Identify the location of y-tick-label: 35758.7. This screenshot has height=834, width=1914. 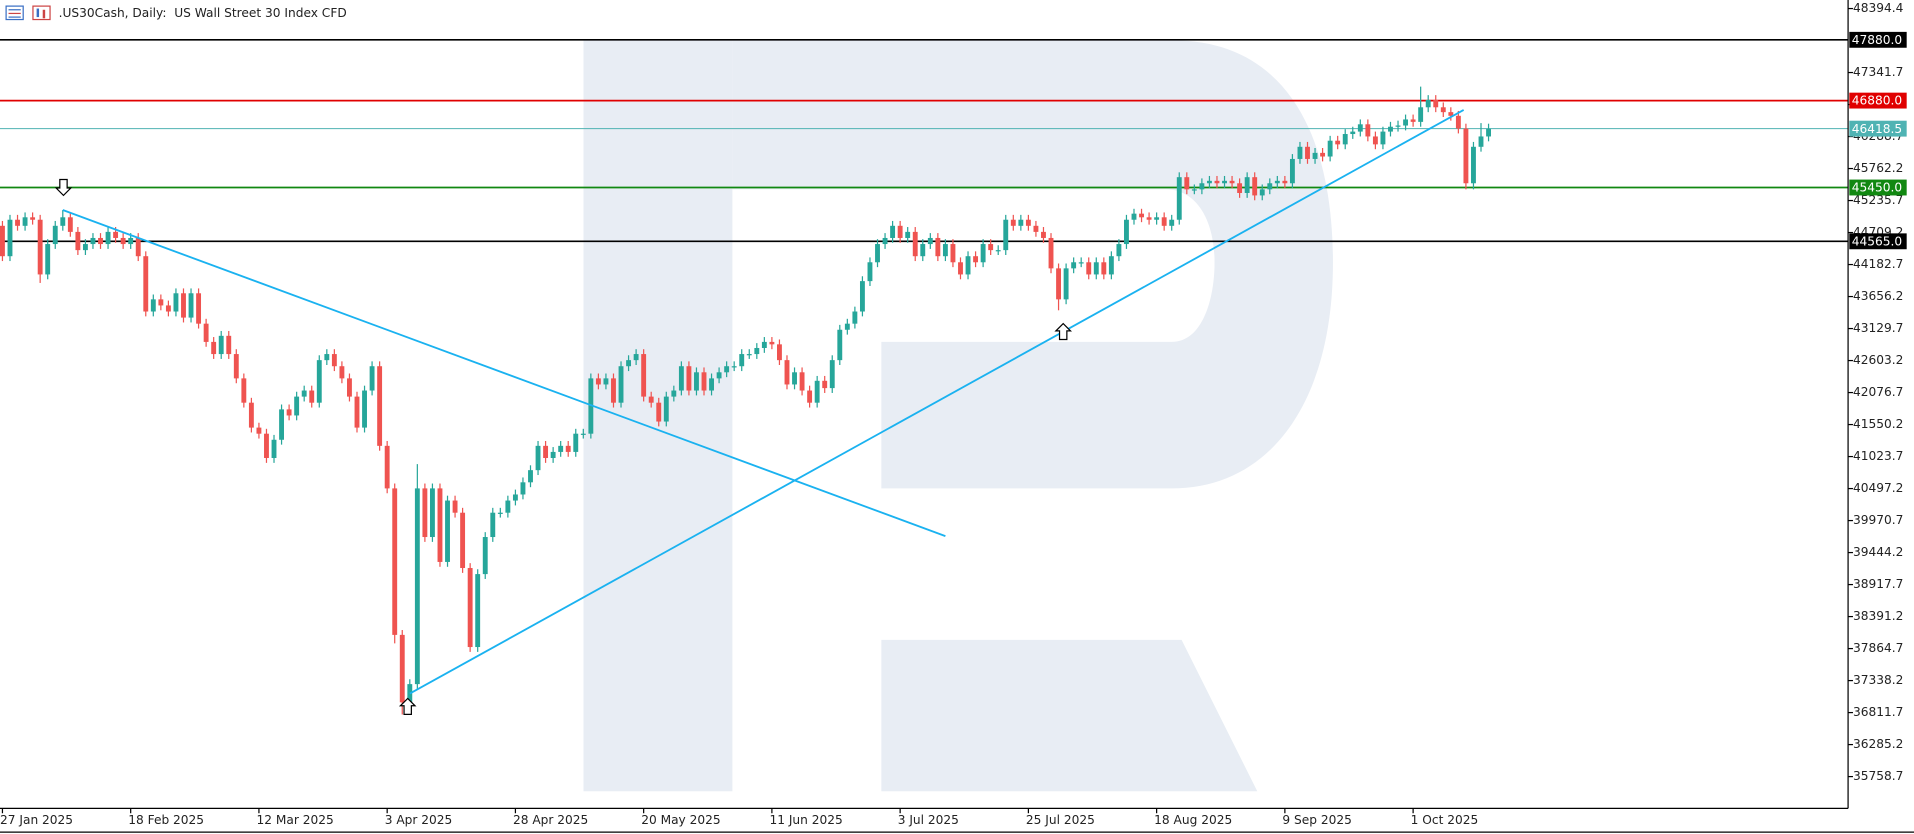
(1878, 776).